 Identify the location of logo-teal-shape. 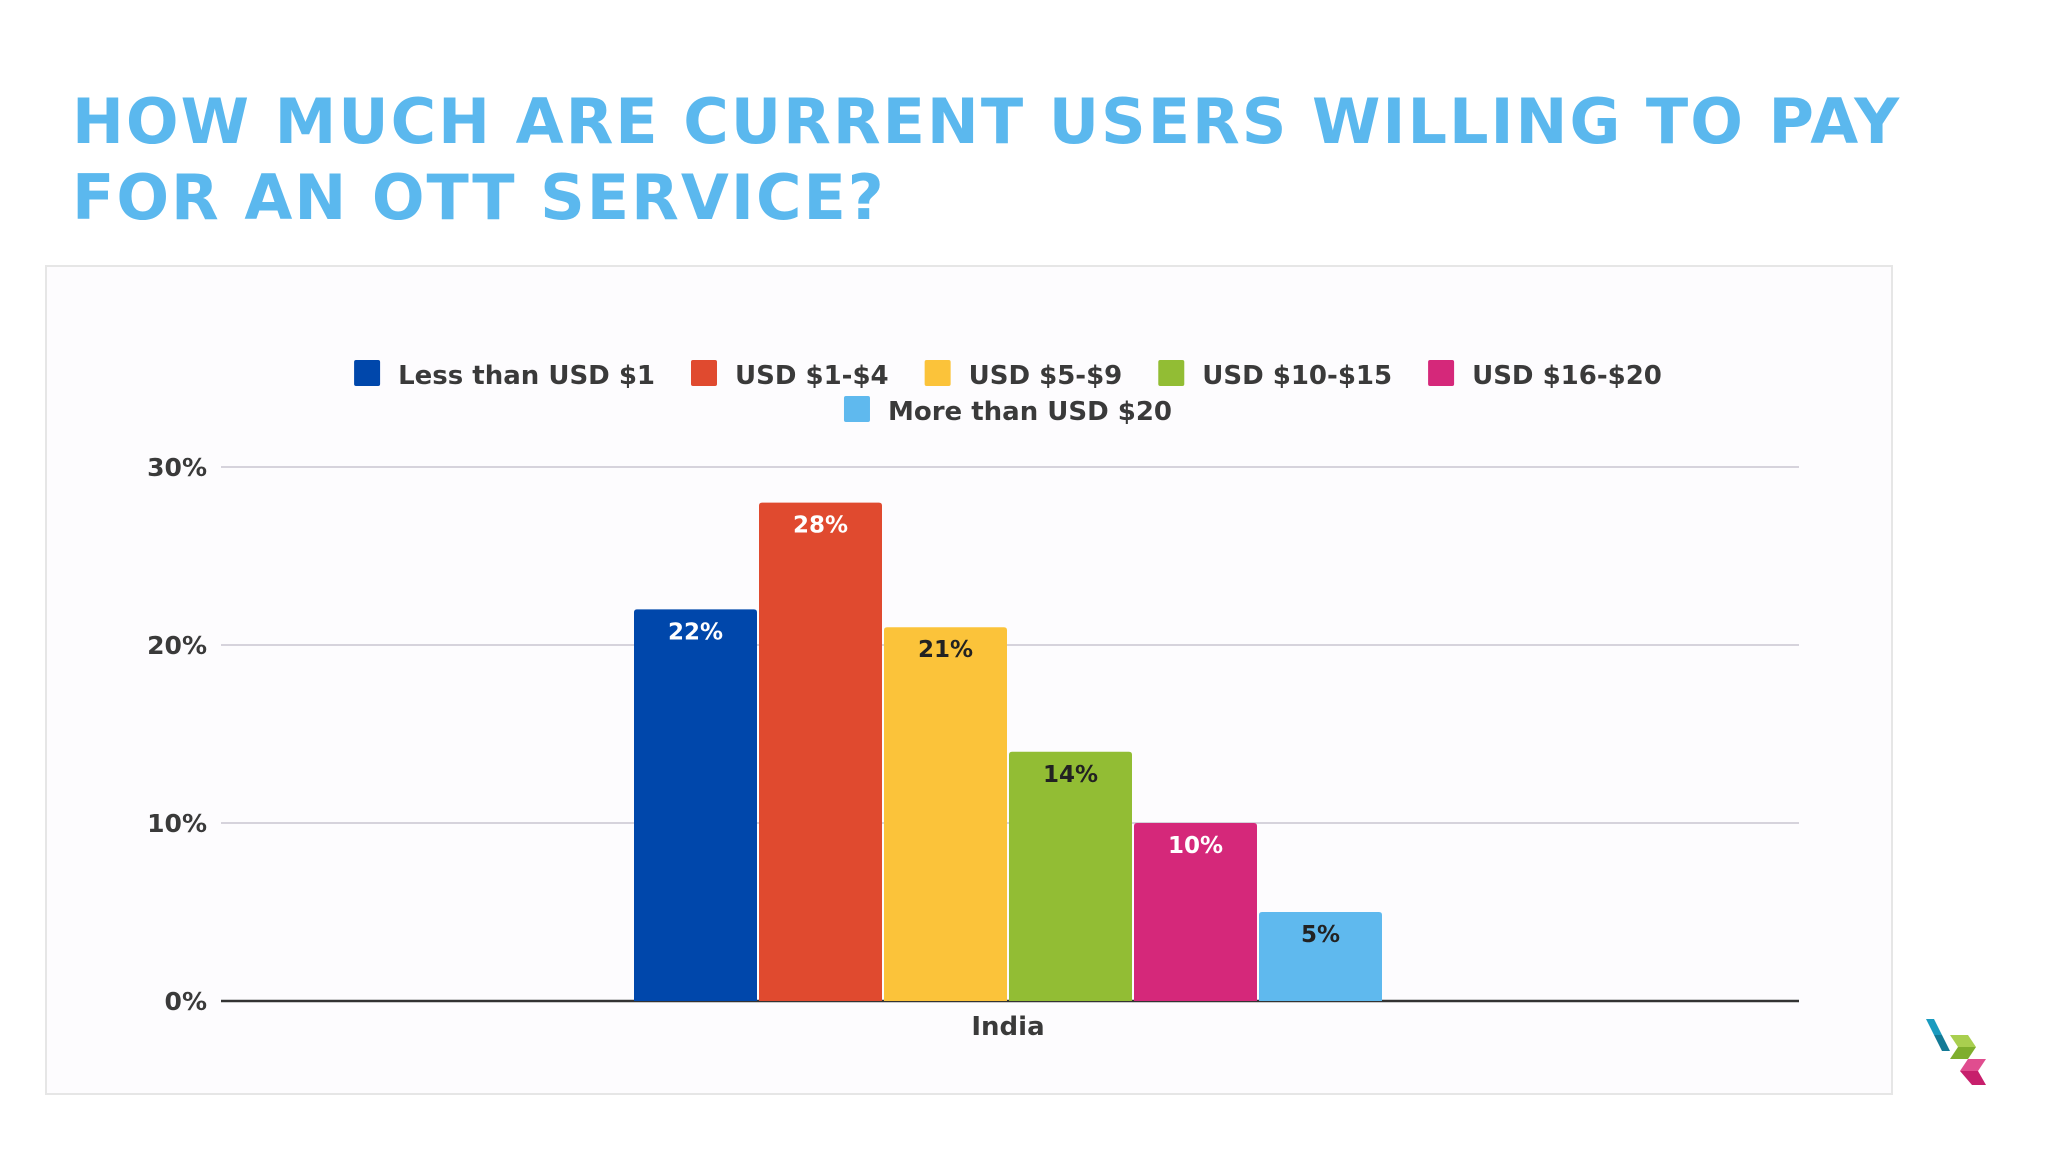
(1934, 1027).